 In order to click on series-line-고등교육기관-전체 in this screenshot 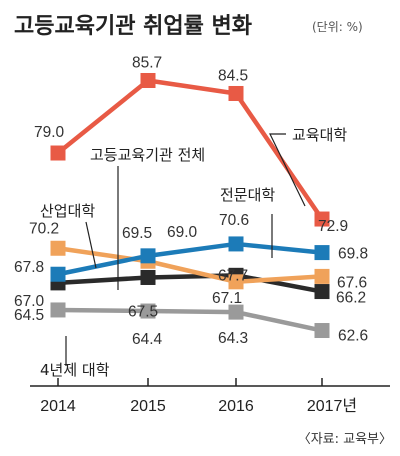, I will do `click(190, 283)`.